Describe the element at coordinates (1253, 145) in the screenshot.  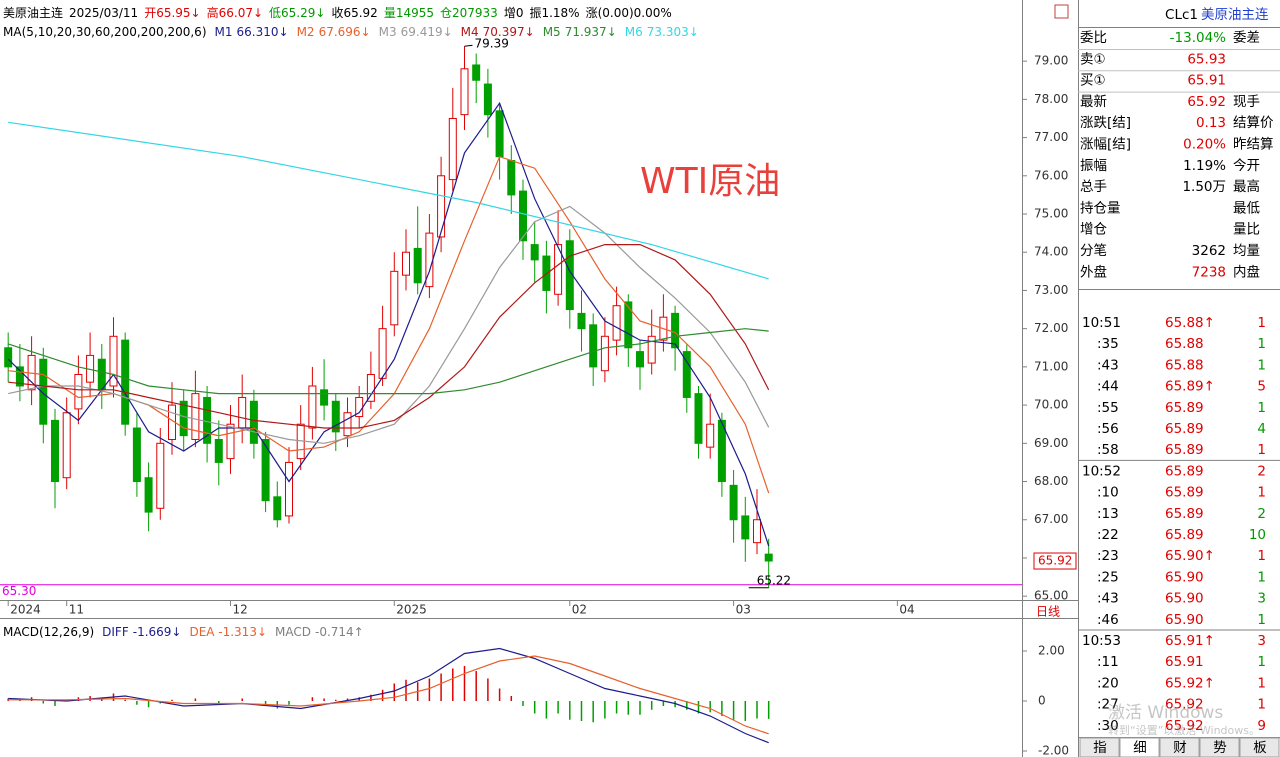
I see `row-label2: 昨结算` at that location.